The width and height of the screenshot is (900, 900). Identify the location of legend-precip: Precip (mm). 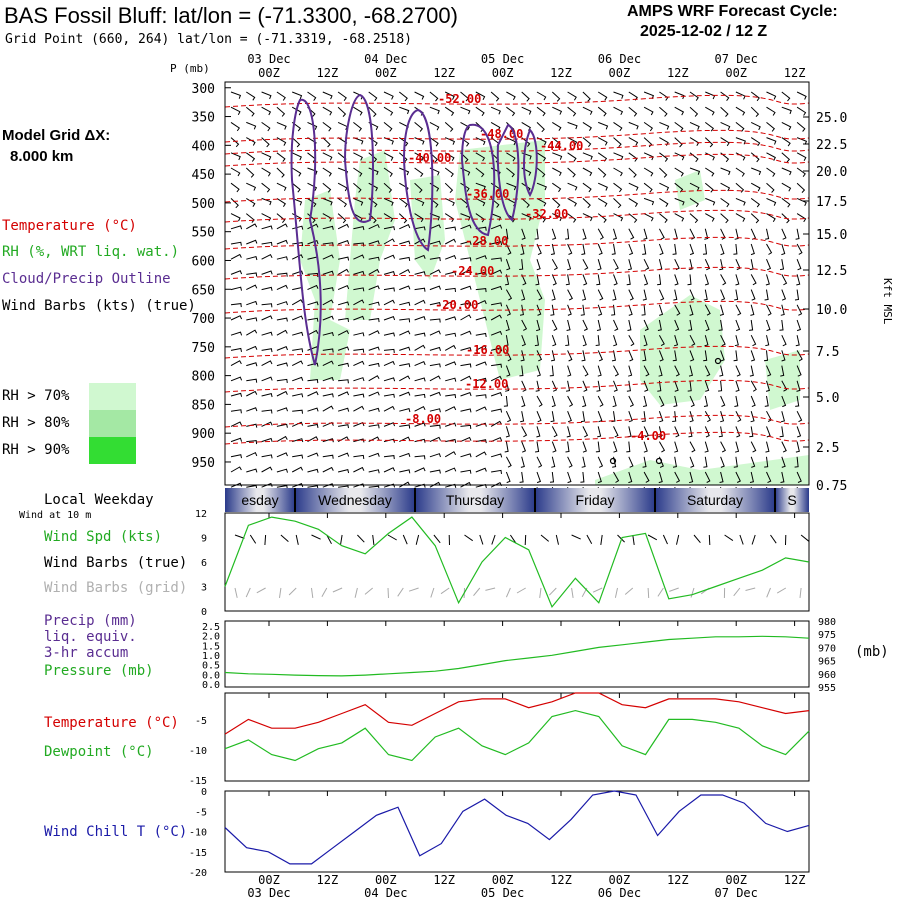
(90, 621).